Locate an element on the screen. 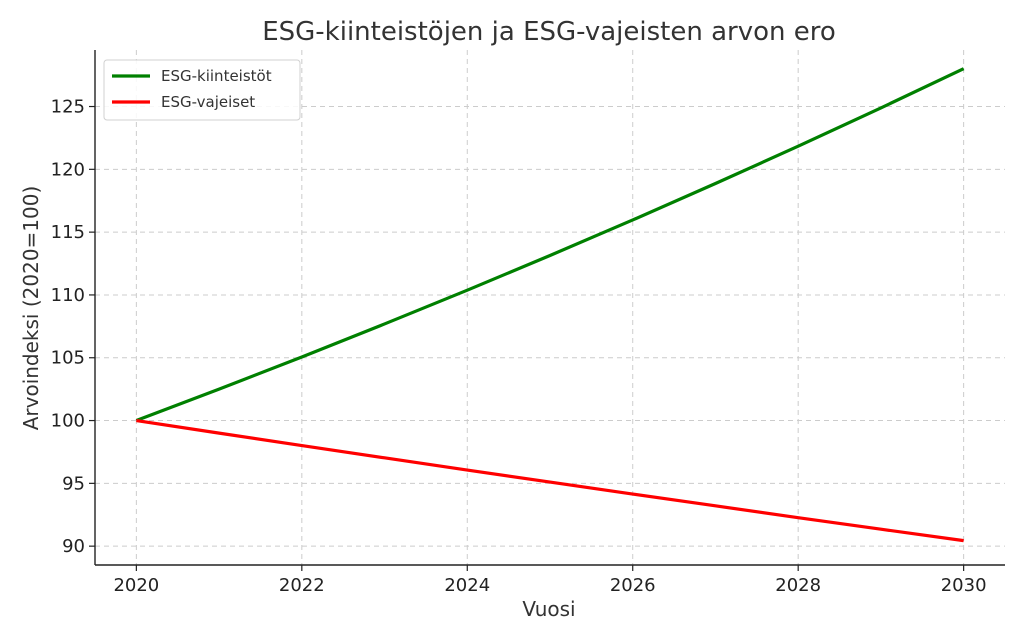 The width and height of the screenshot is (1024, 640). y-tick-label: 90 is located at coordinates (73, 546).